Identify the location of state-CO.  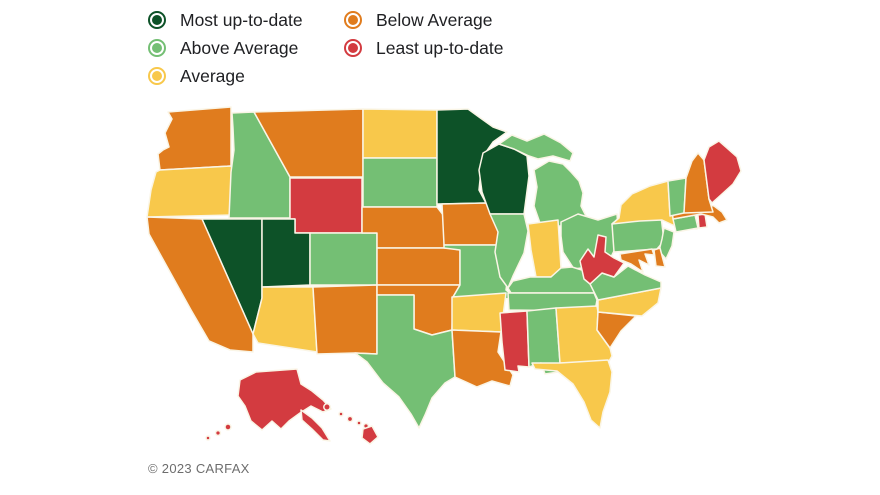
(343, 259).